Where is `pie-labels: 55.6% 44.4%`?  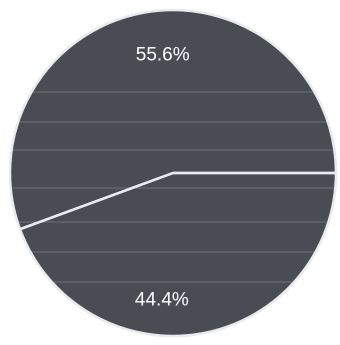
pie-labels: 55.6% 44.4% is located at coordinates (162, 177).